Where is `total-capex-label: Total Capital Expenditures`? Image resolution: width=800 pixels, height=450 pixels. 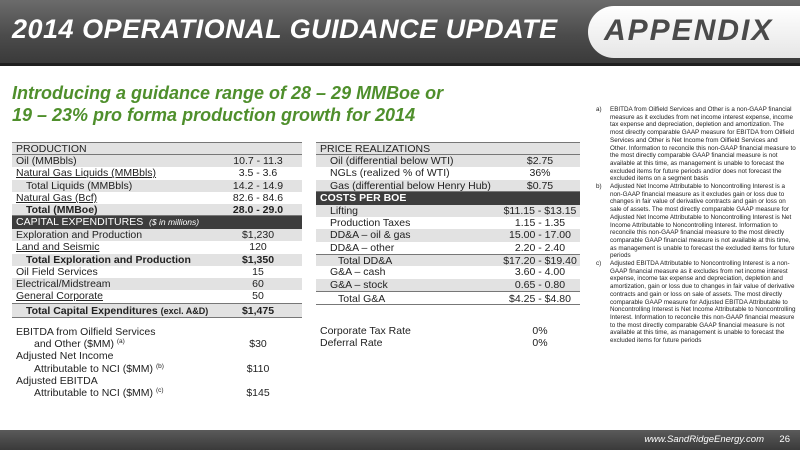 total-capex-label: Total Capital Expenditures is located at coordinates (92, 310).